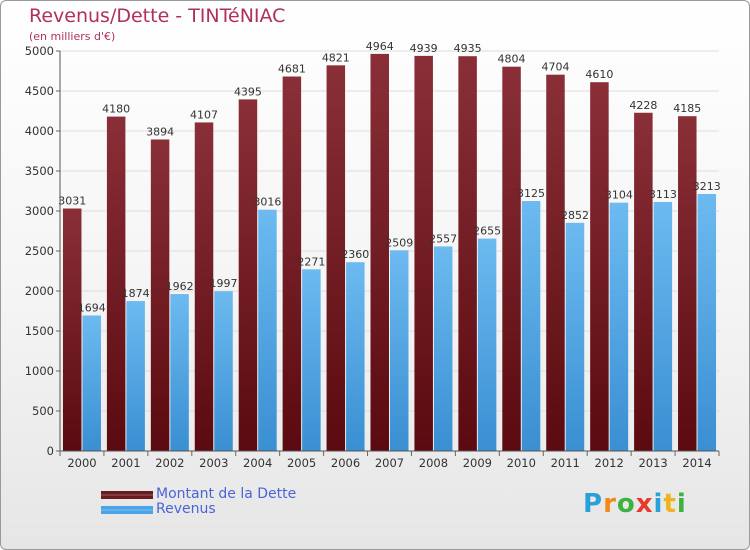 This screenshot has height=550, width=750. I want to click on data-label-revenue: 2271, so click(311, 261).